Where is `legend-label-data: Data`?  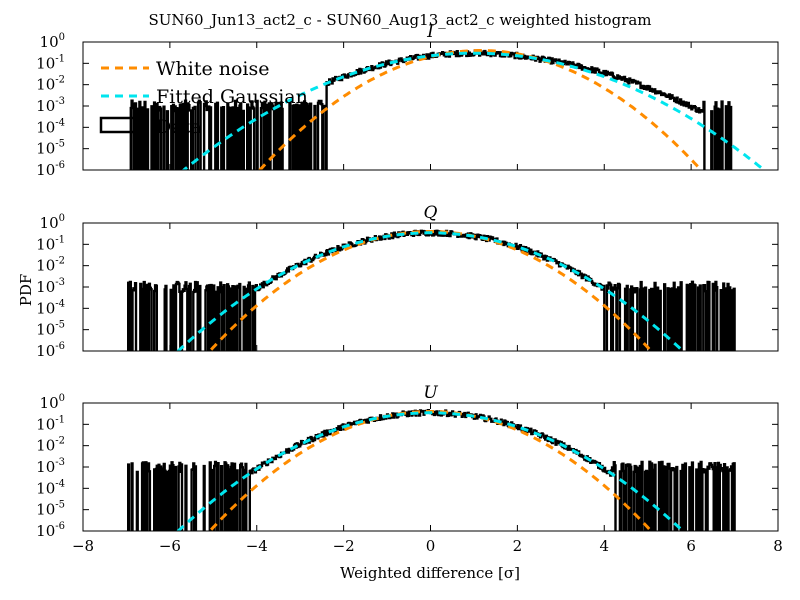
legend-label-data: Data is located at coordinates (179, 127).